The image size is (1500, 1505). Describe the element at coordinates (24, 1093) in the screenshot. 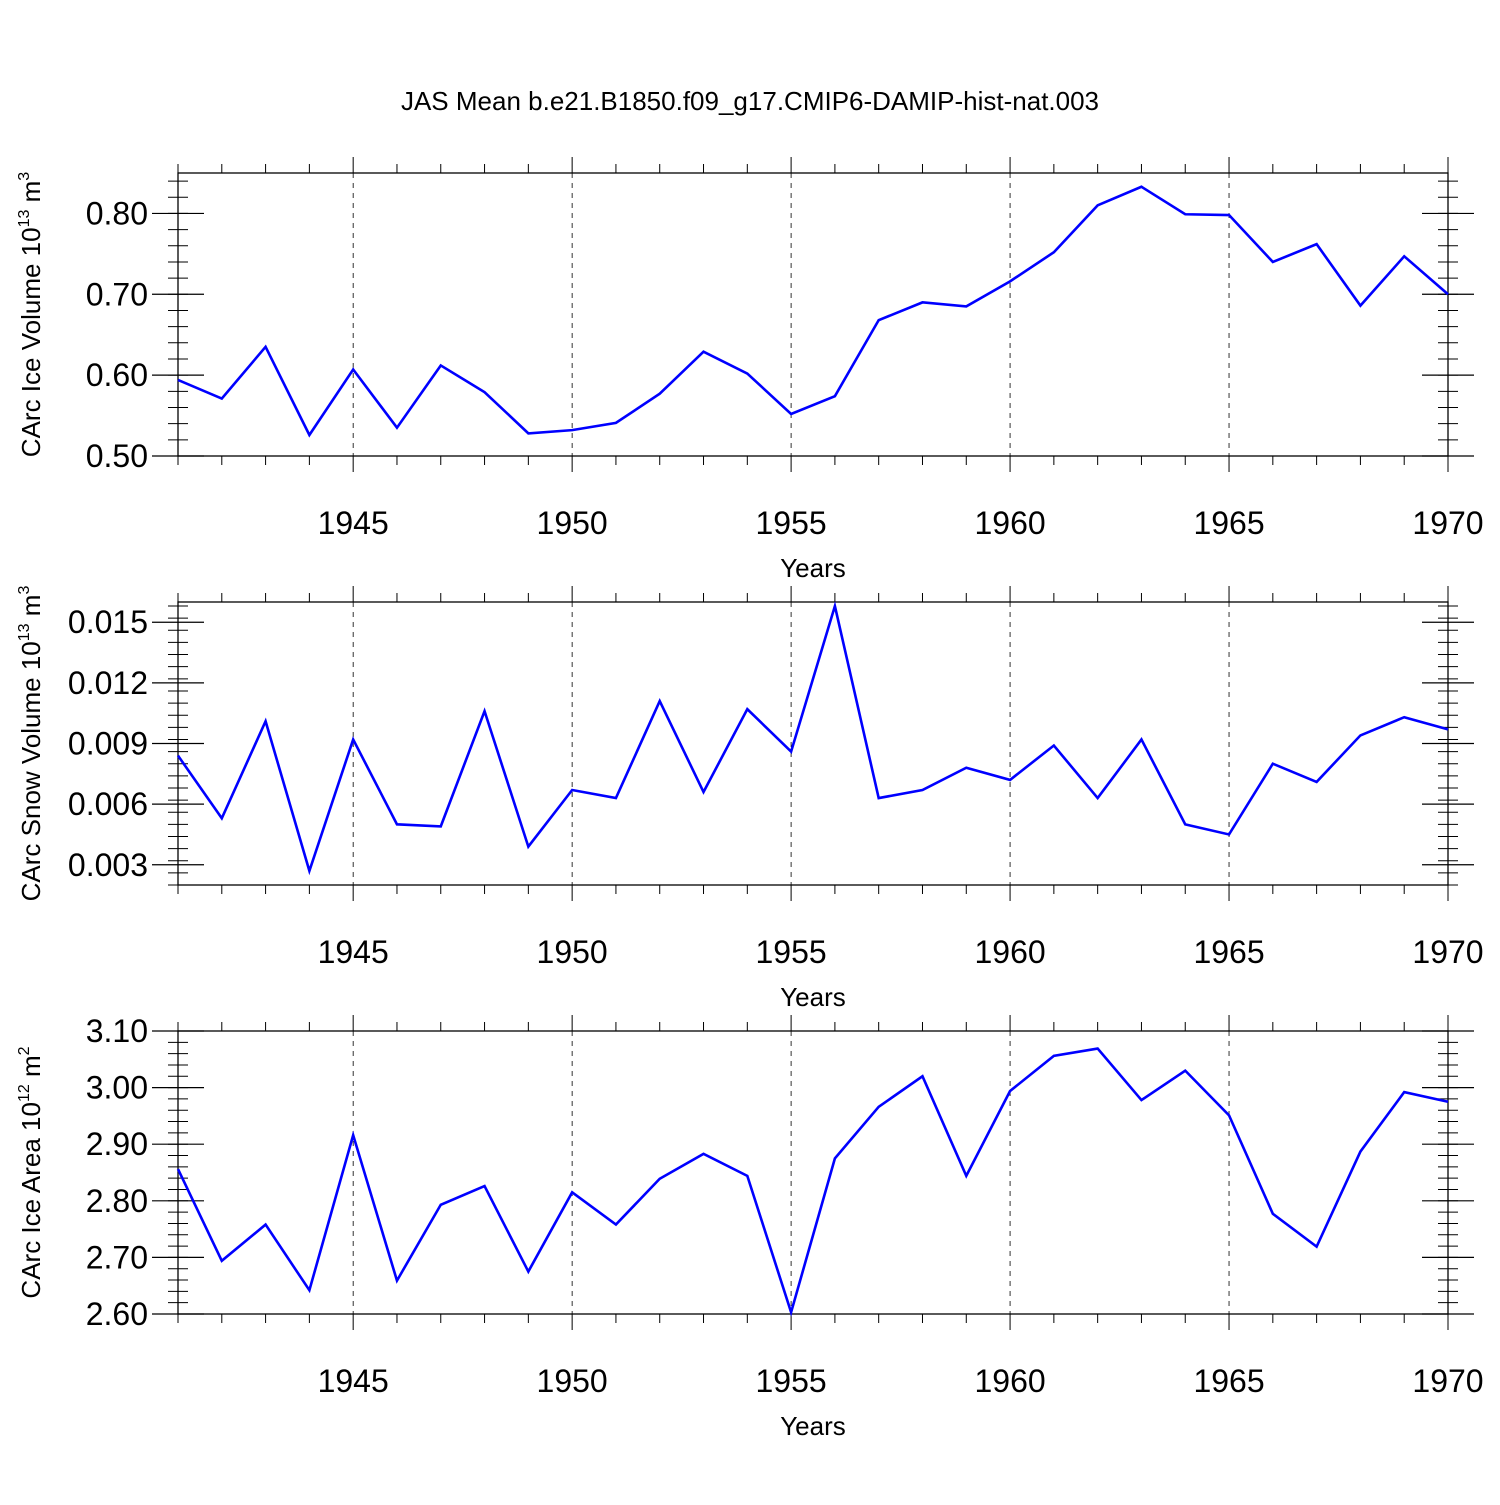

I see `y-axis-title-exponent: 12` at that location.